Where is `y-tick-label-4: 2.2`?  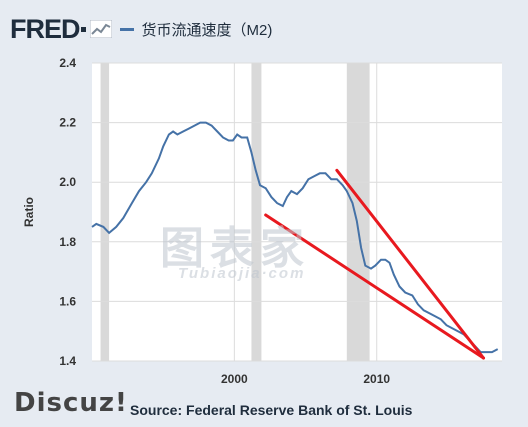
y-tick-label-4: 2.2 is located at coordinates (67, 123).